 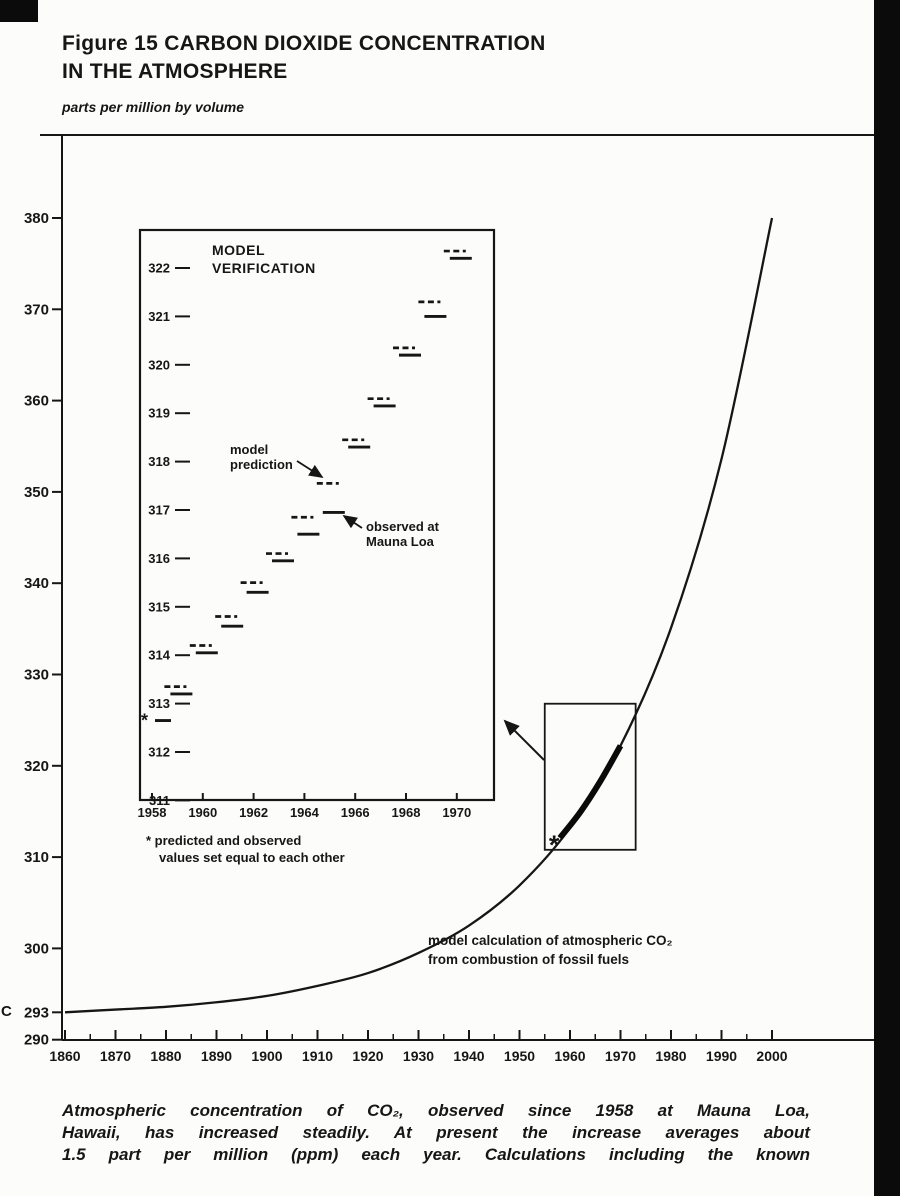 What do you see at coordinates (36, 948) in the screenshot?
I see `main-y-tick-label: 300` at bounding box center [36, 948].